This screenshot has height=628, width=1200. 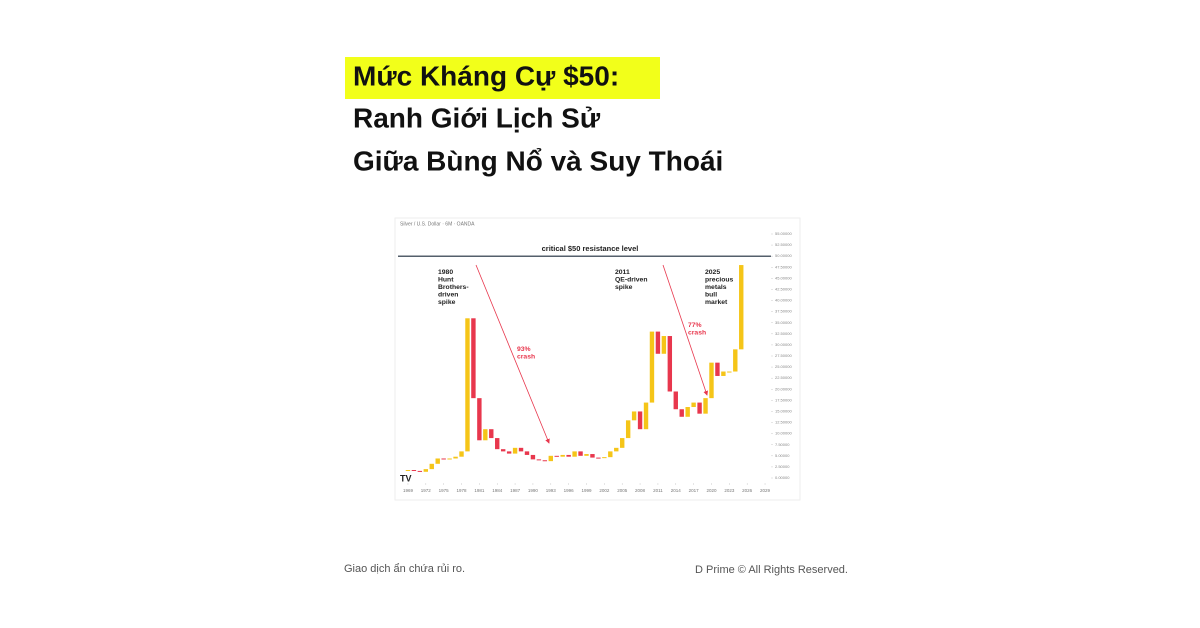 What do you see at coordinates (783, 322) in the screenshot?
I see `y-tick-label: 35.00000` at bounding box center [783, 322].